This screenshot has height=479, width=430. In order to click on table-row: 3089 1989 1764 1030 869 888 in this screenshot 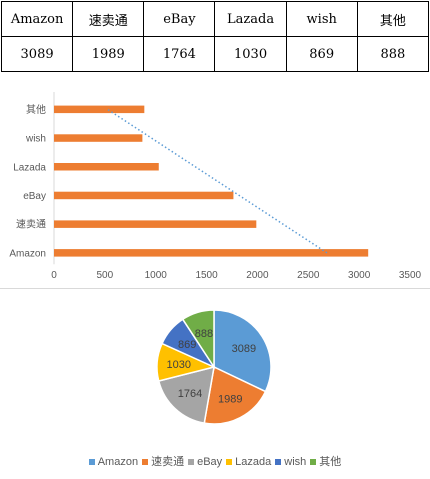, I will do `click(215, 54)`.